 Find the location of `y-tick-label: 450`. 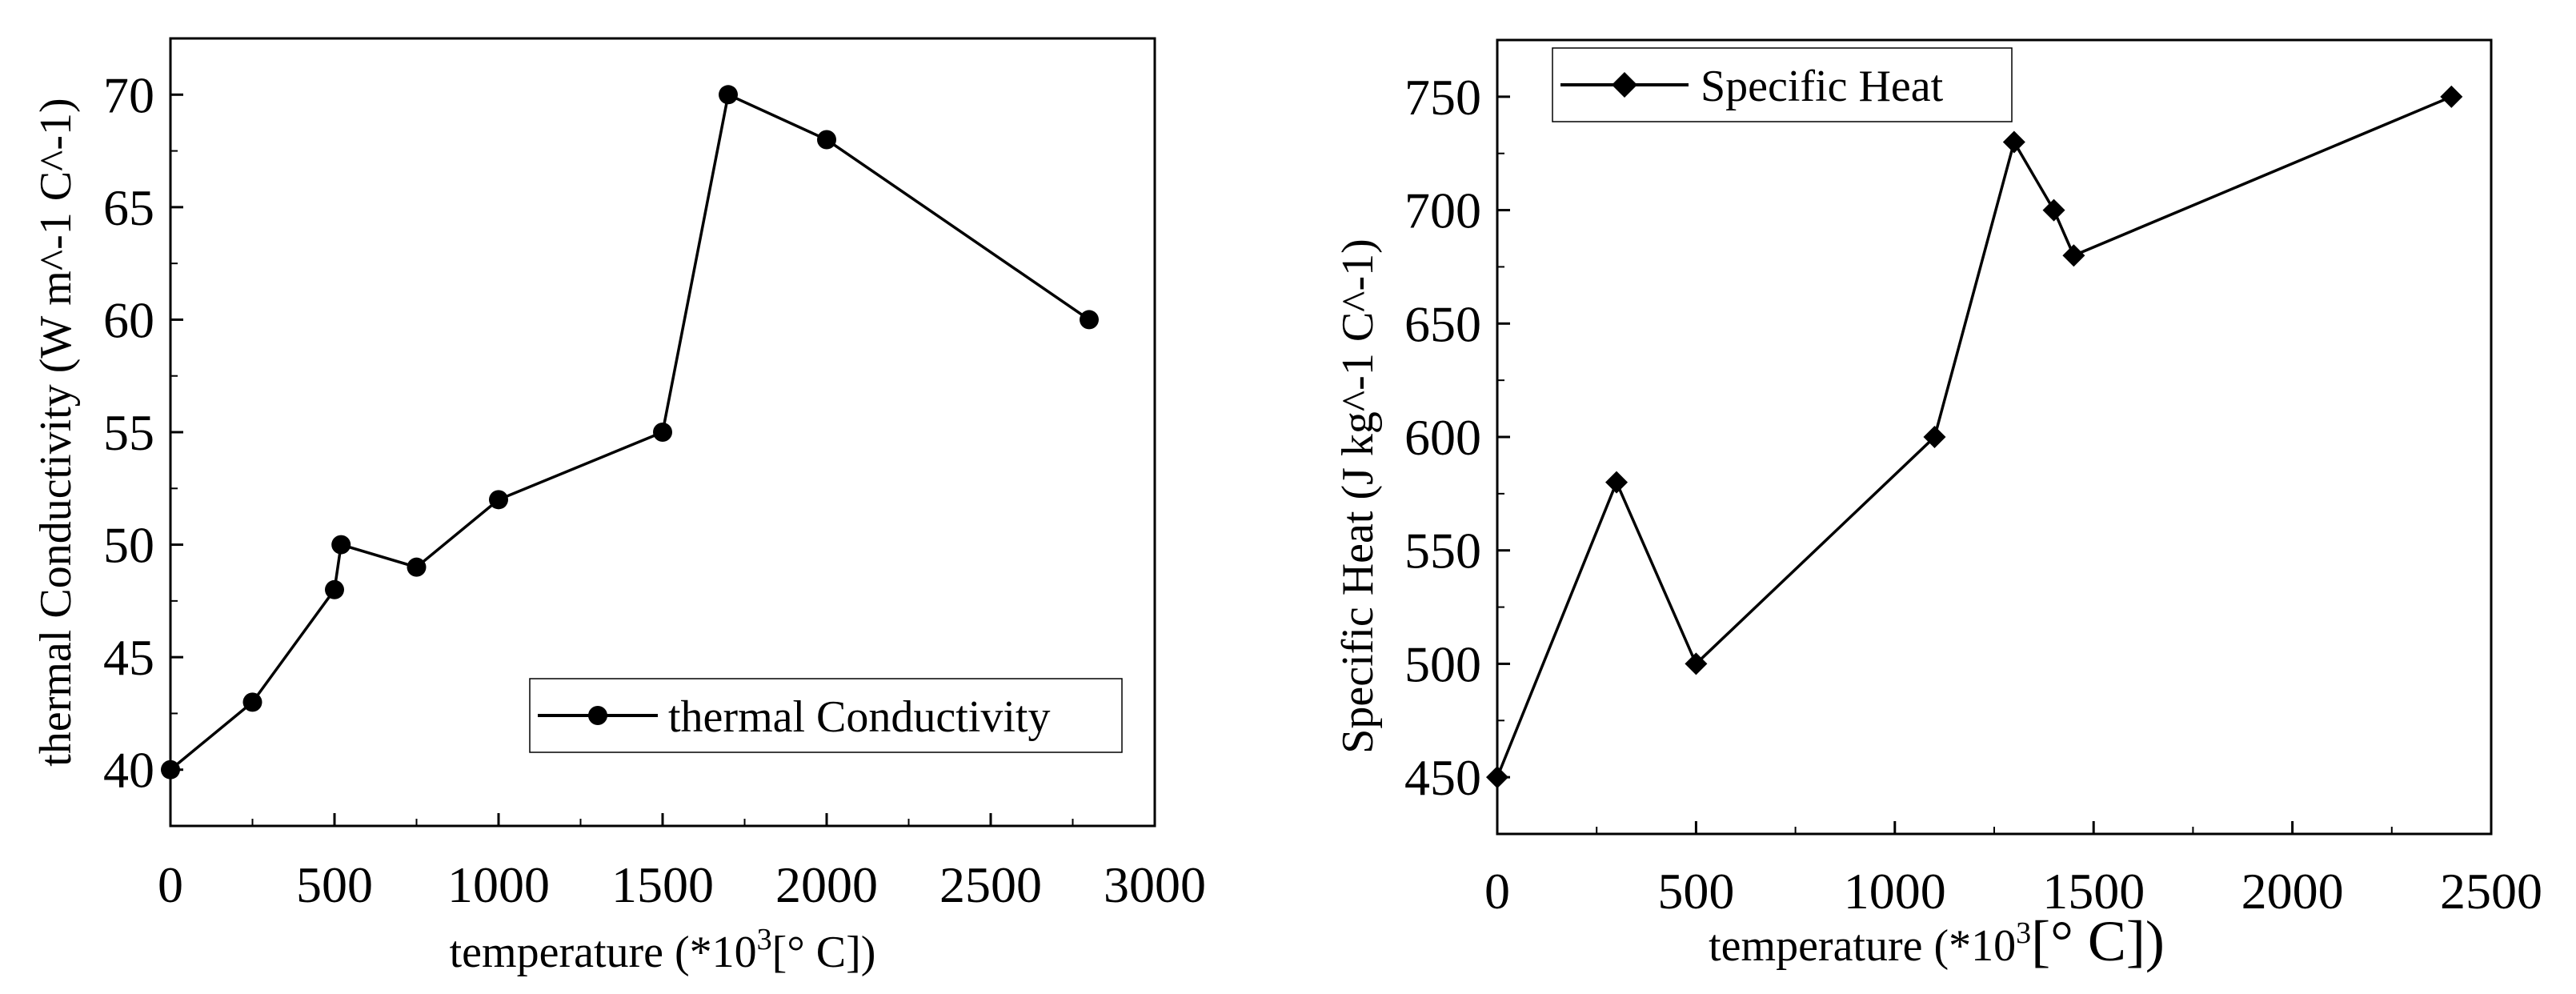

y-tick-label: 450 is located at coordinates (1442, 778).